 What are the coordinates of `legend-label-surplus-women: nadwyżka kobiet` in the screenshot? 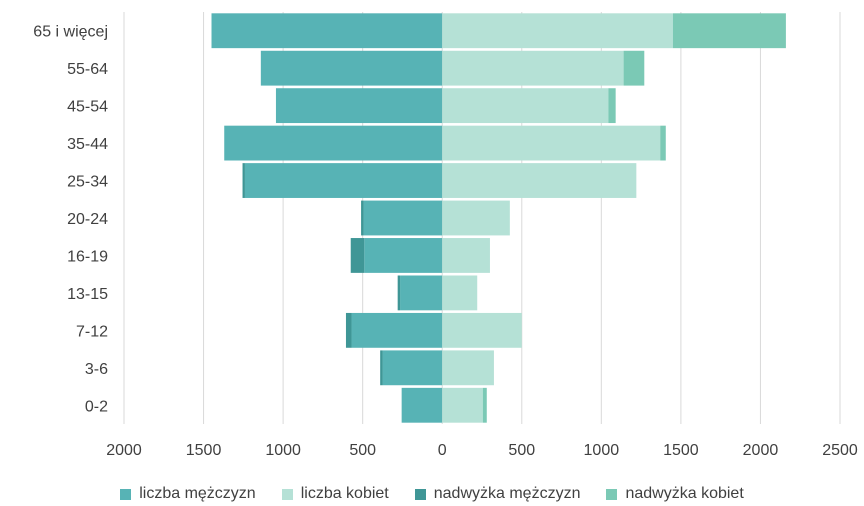 It's located at (684, 493).